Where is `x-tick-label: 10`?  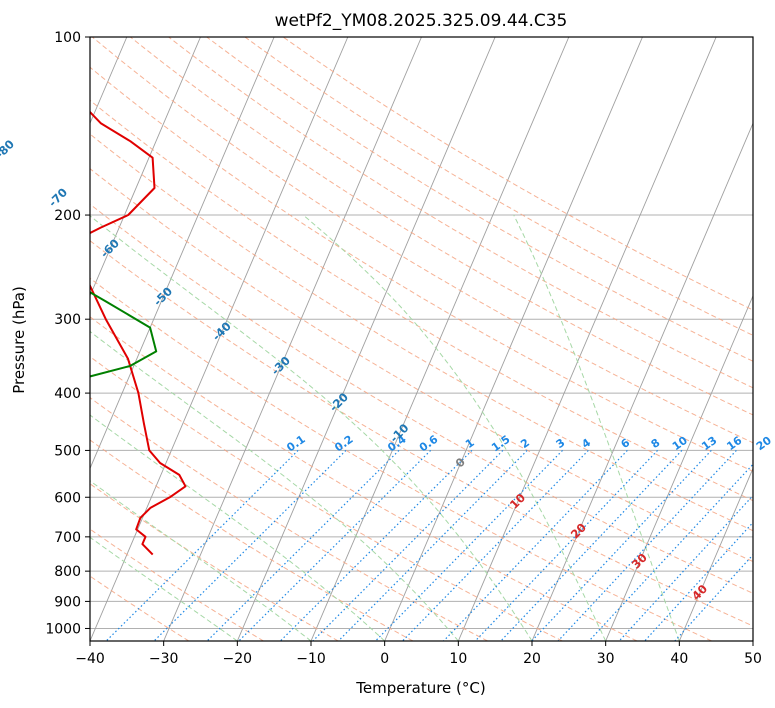 x-tick-label: 10 is located at coordinates (458, 659).